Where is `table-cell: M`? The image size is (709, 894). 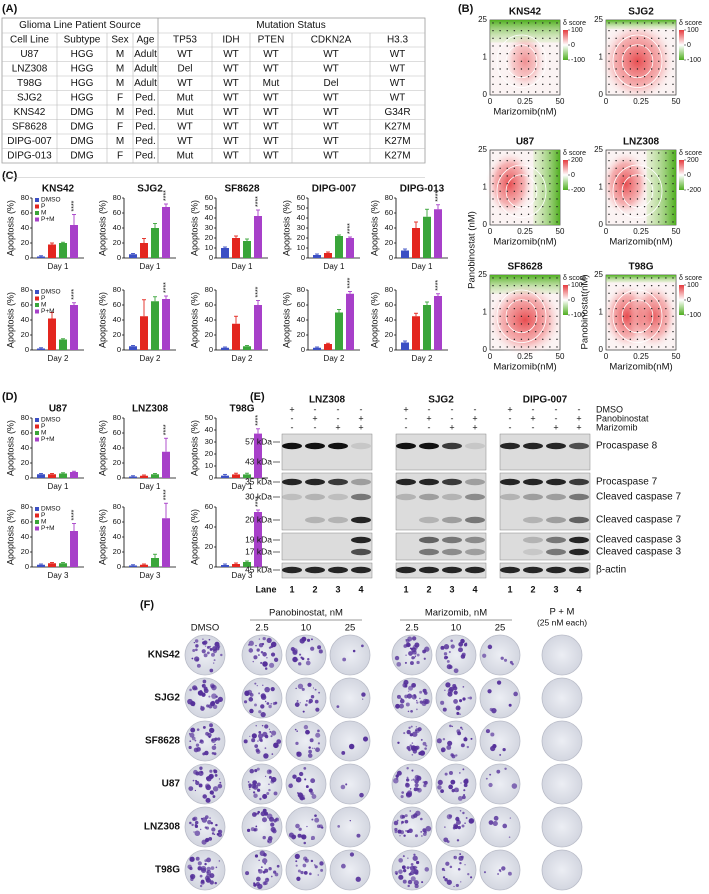
table-cell: M is located at coordinates (120, 112).